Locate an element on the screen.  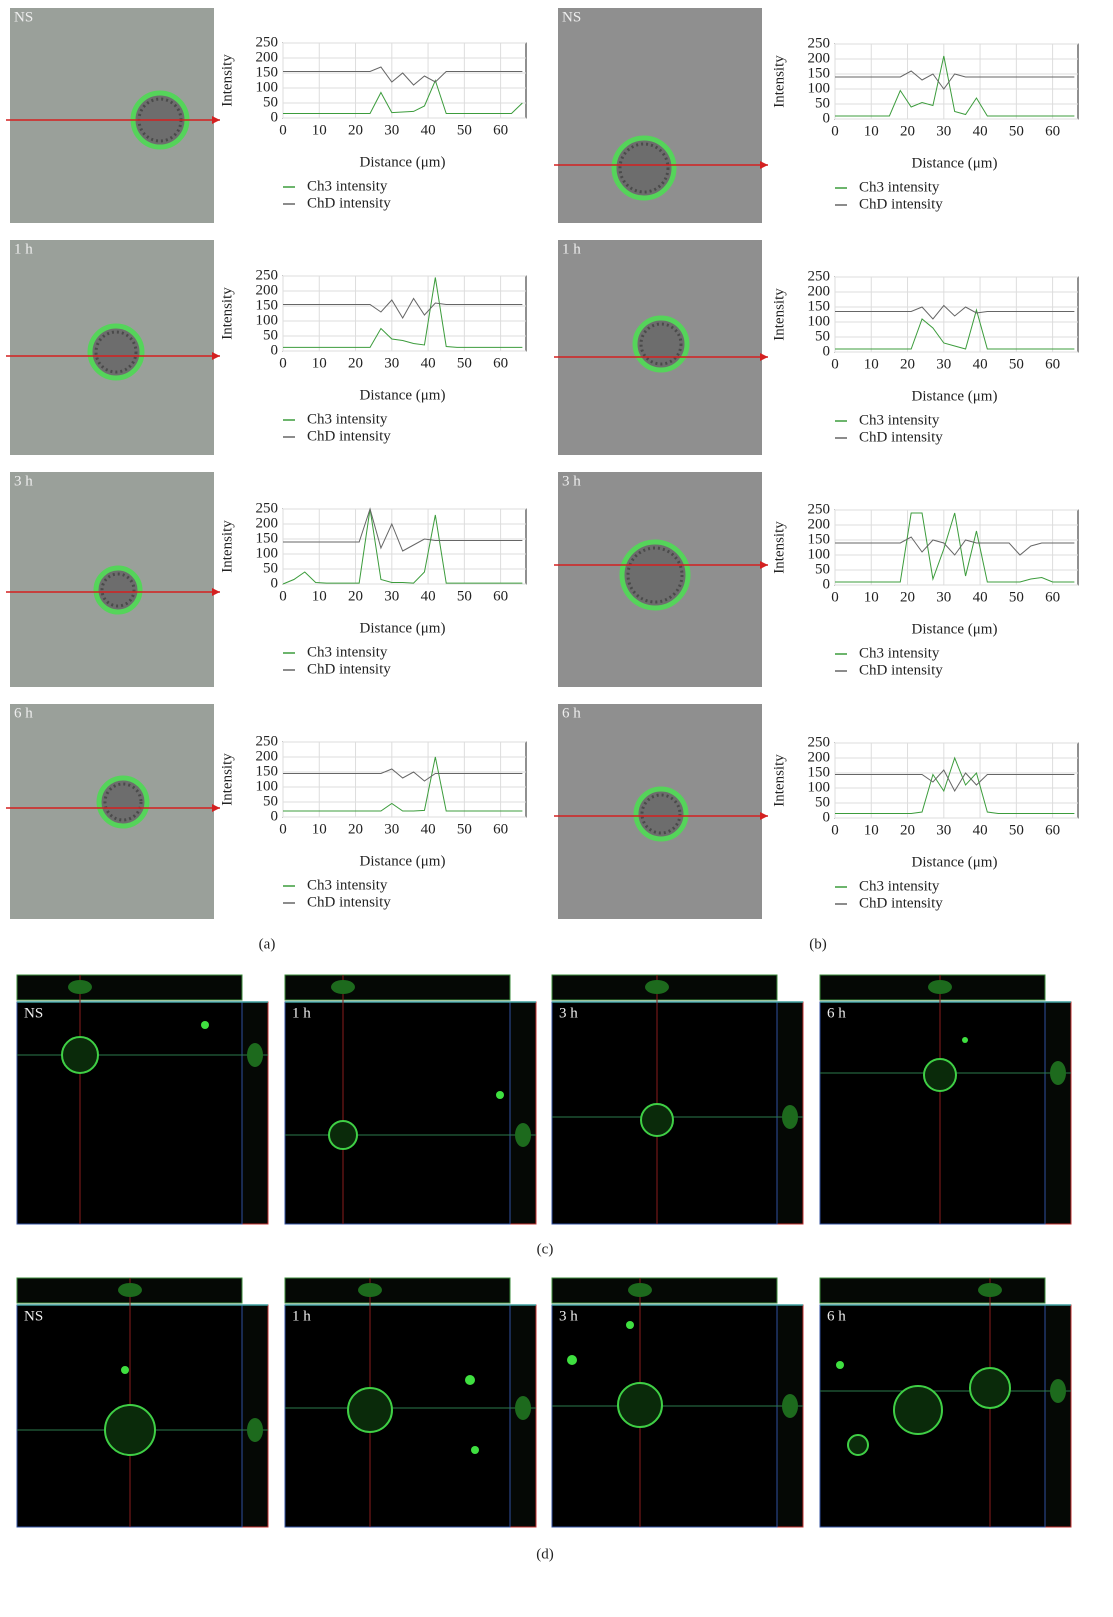
yz-view is located at coordinates (255, 1113).